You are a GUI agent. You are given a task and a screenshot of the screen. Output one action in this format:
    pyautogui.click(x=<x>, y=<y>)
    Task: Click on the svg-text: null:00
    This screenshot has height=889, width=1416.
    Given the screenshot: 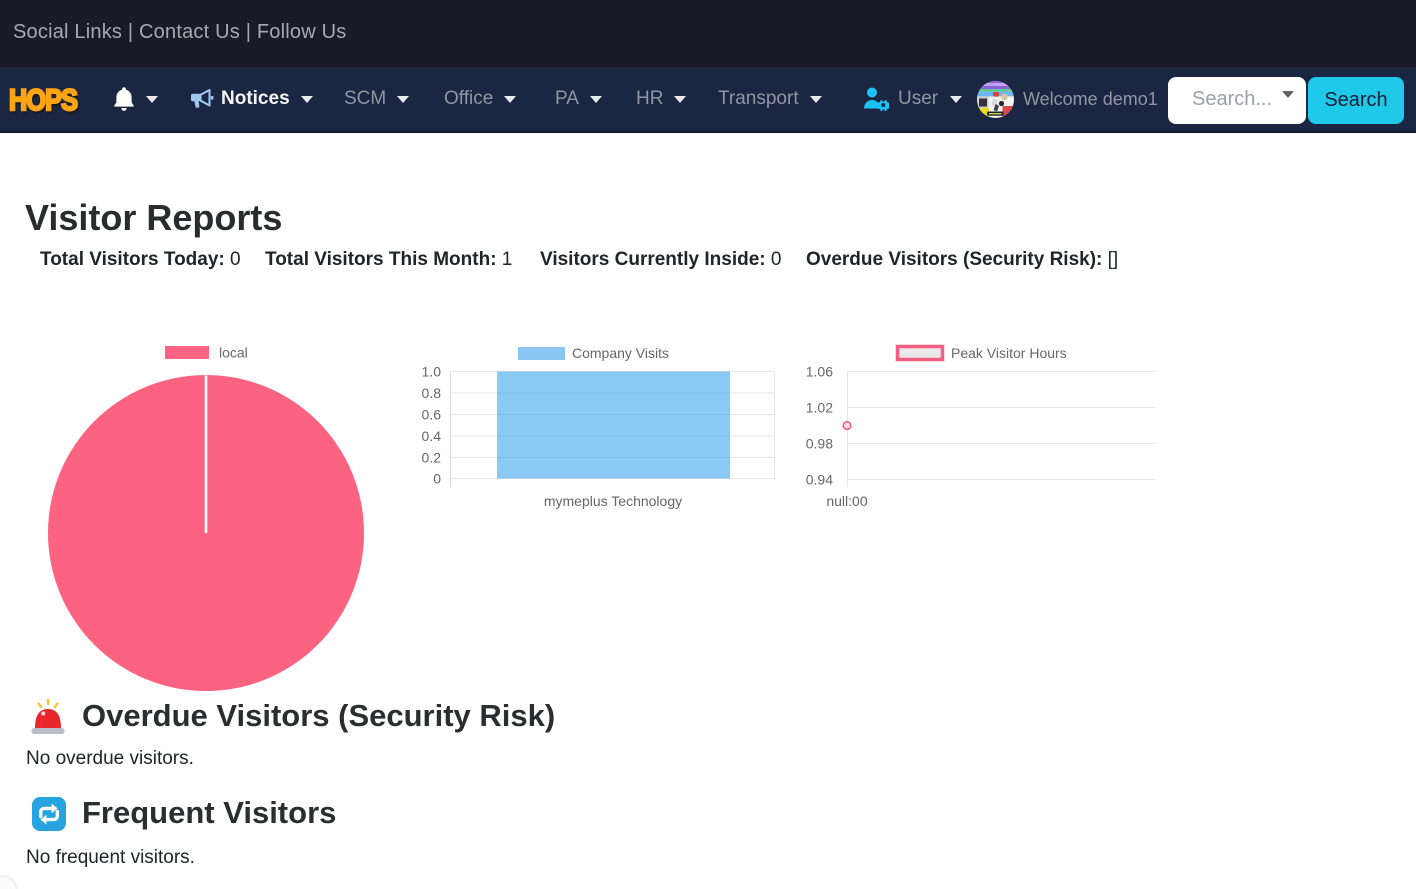 What is the action you would take?
    pyautogui.click(x=846, y=501)
    